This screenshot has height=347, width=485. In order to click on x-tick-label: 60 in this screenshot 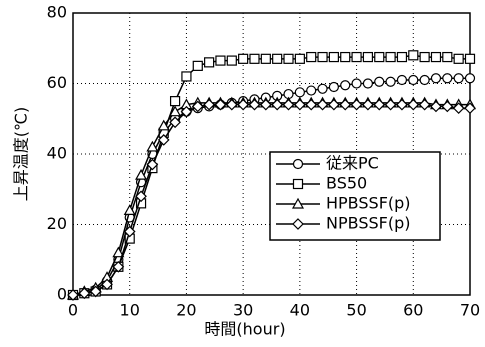, I will do `click(413, 310)`.